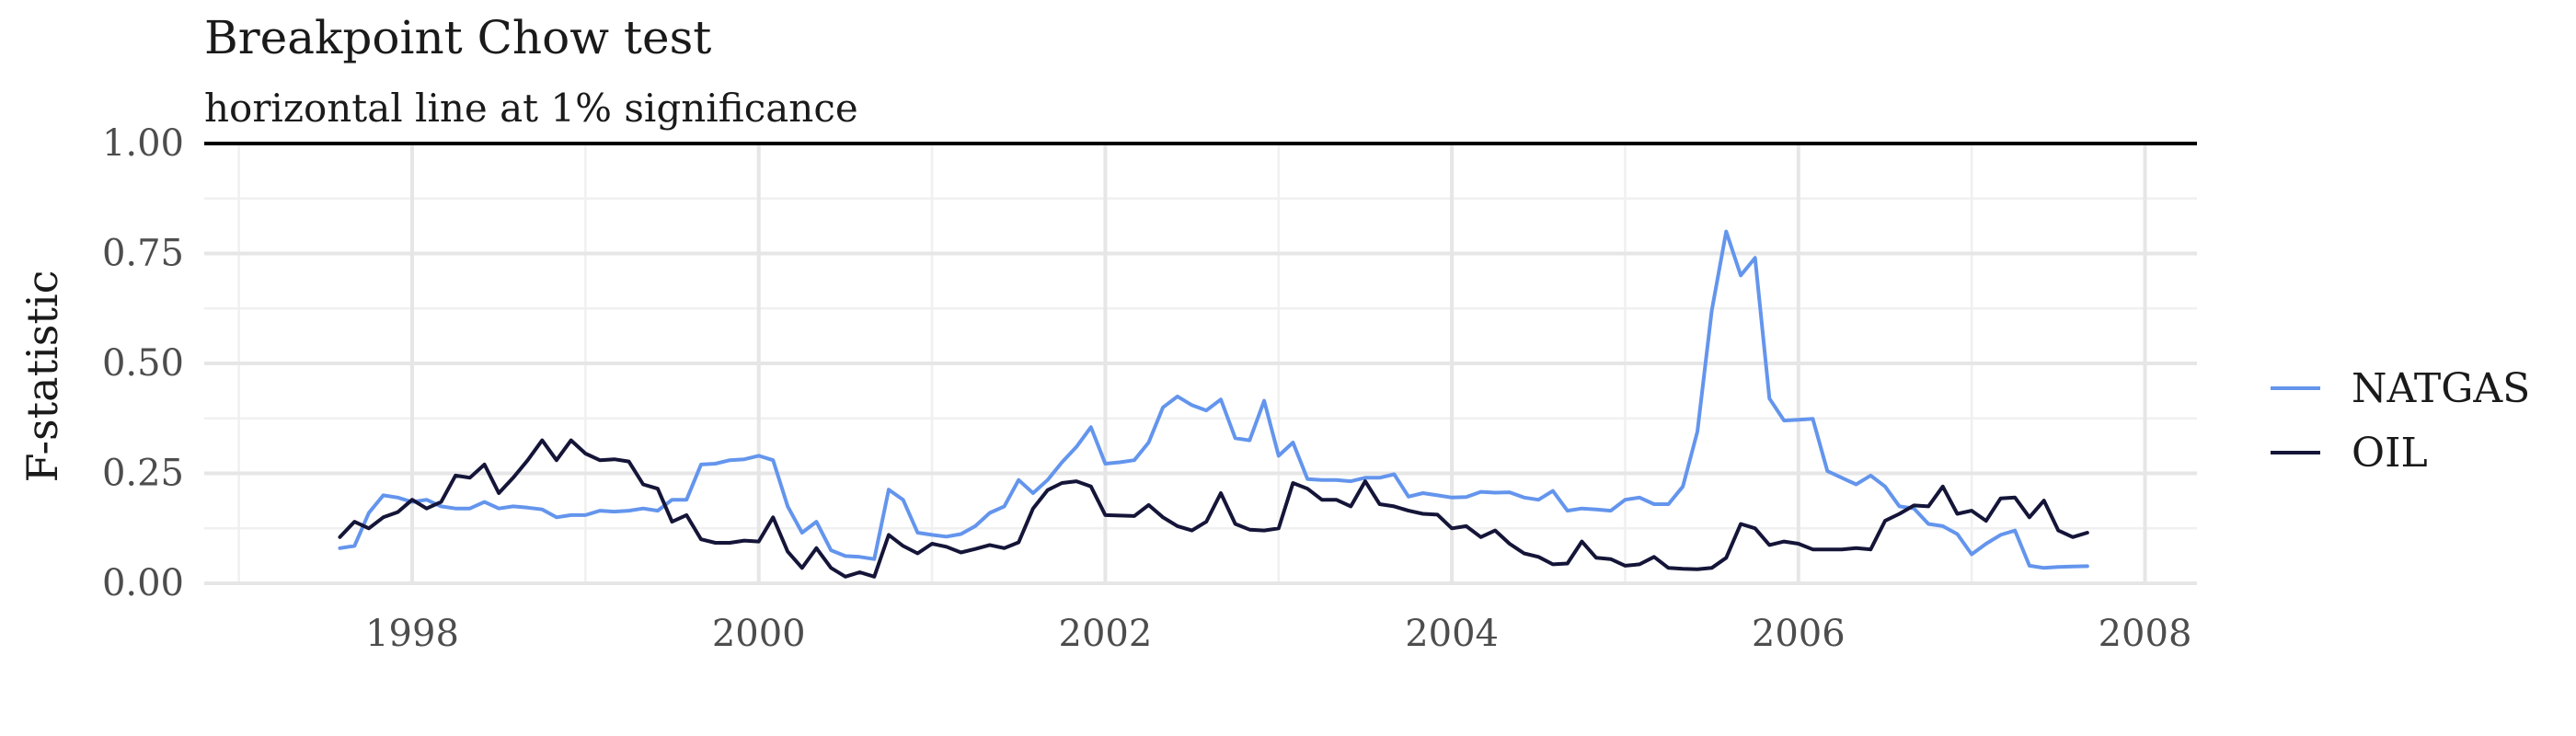 The width and height of the screenshot is (2576, 736). I want to click on x-tick-label: 2004, so click(1452, 634).